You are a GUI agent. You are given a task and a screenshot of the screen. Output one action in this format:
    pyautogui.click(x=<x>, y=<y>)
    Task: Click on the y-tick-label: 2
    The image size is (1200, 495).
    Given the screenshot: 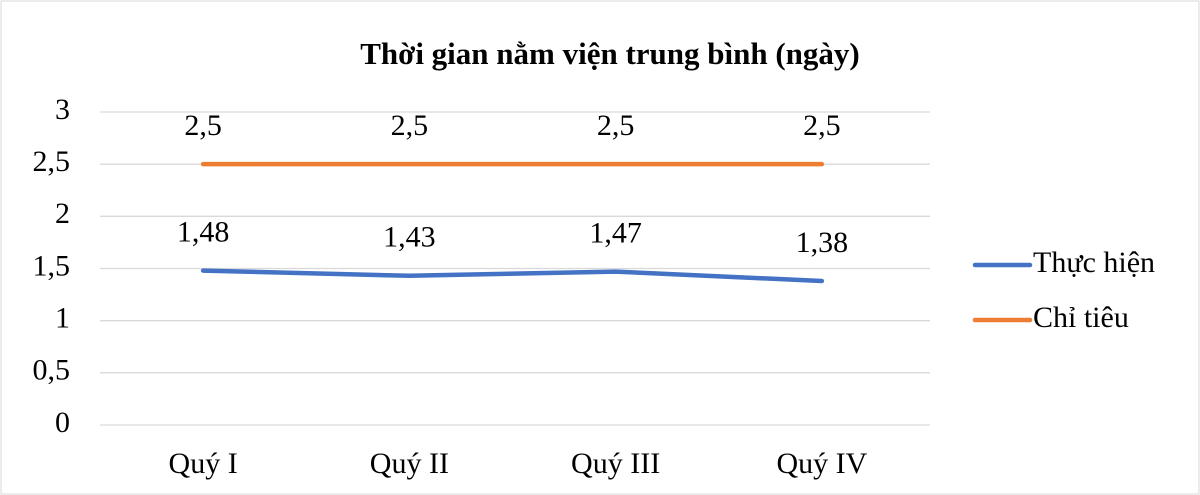 What is the action you would take?
    pyautogui.click(x=62, y=213)
    